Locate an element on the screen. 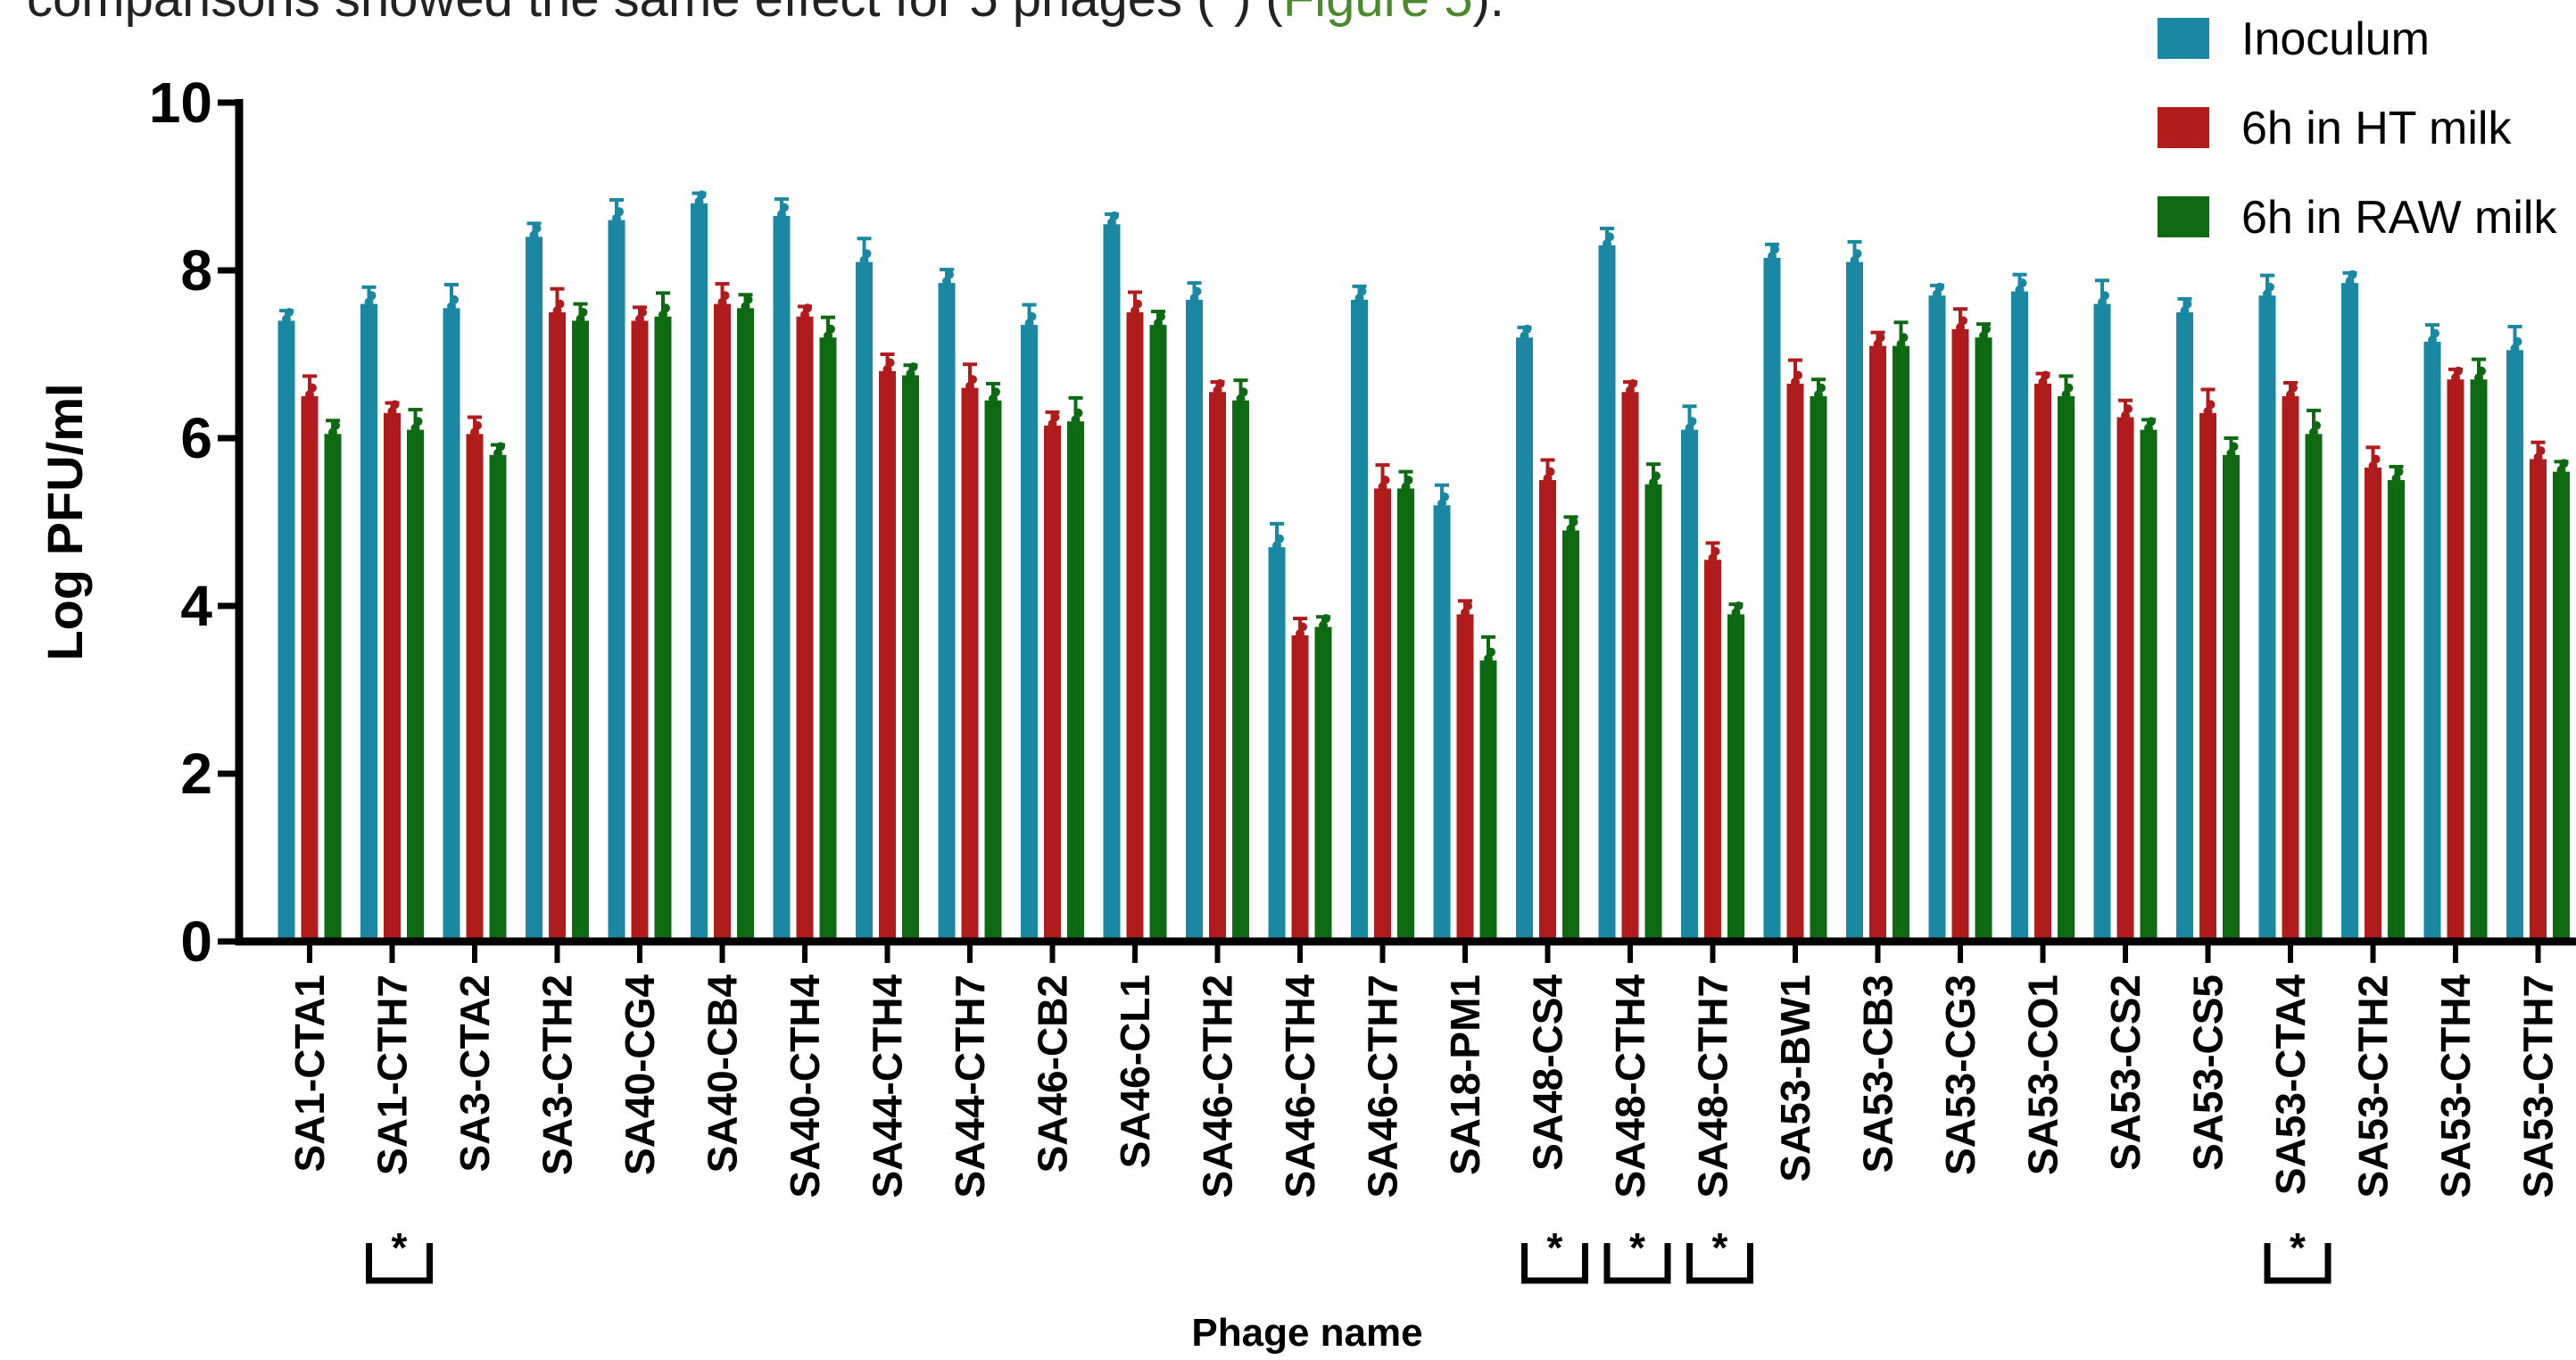 The height and width of the screenshot is (1360, 2576). legend-label: 6h in HT milk is located at coordinates (2376, 128).